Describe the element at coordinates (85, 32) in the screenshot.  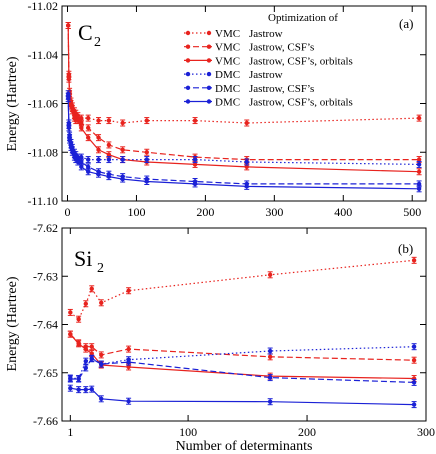
I see `molecule-label-a: C` at that location.